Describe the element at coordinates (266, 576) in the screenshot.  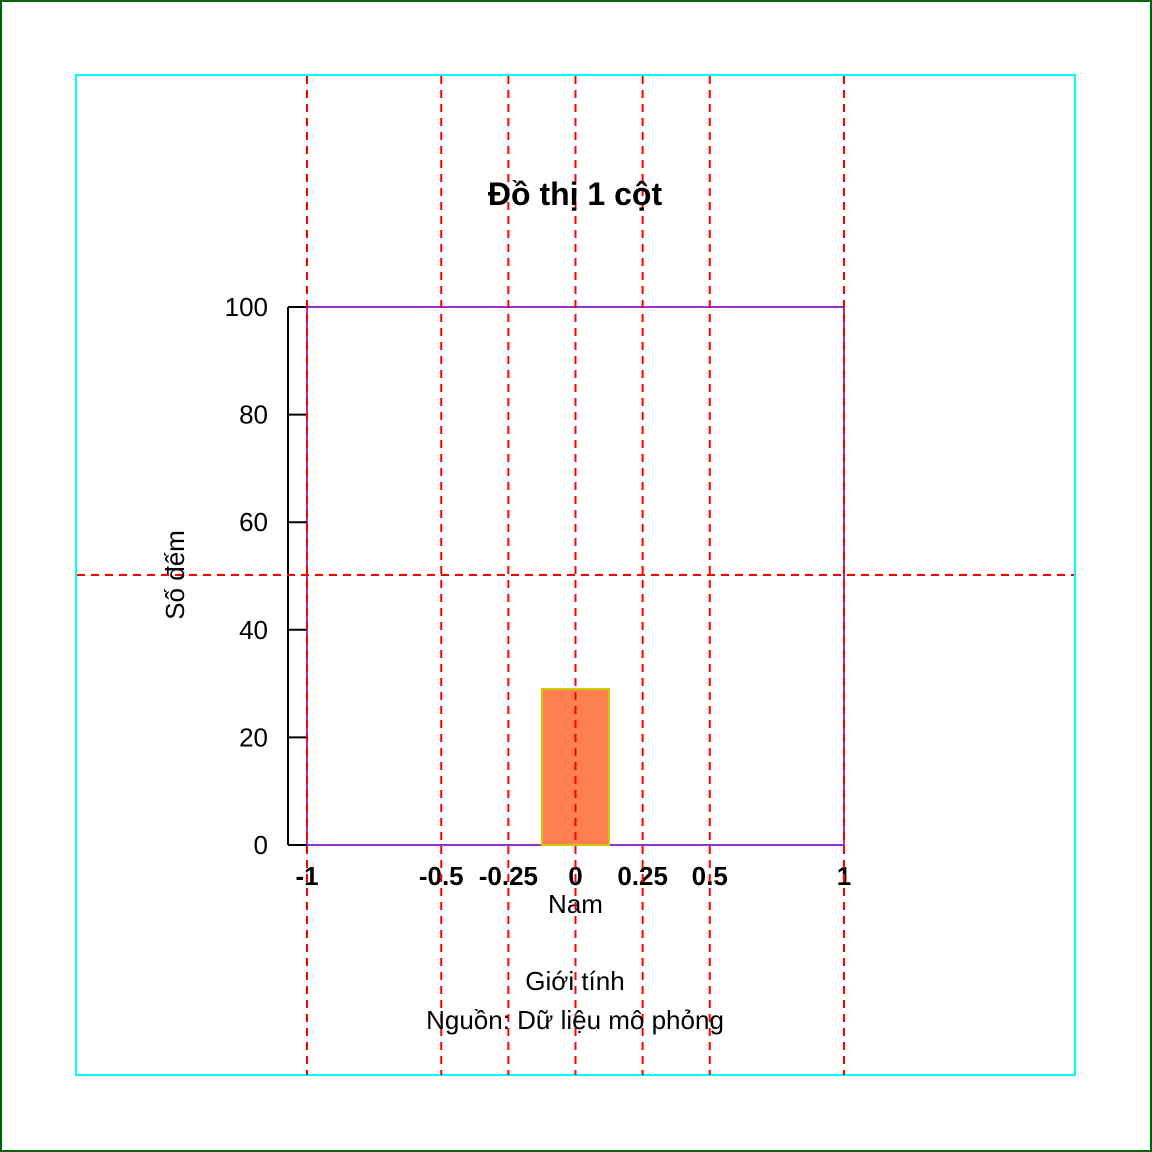
I see `y-axis: 0 20 40 60 80 100` at that location.